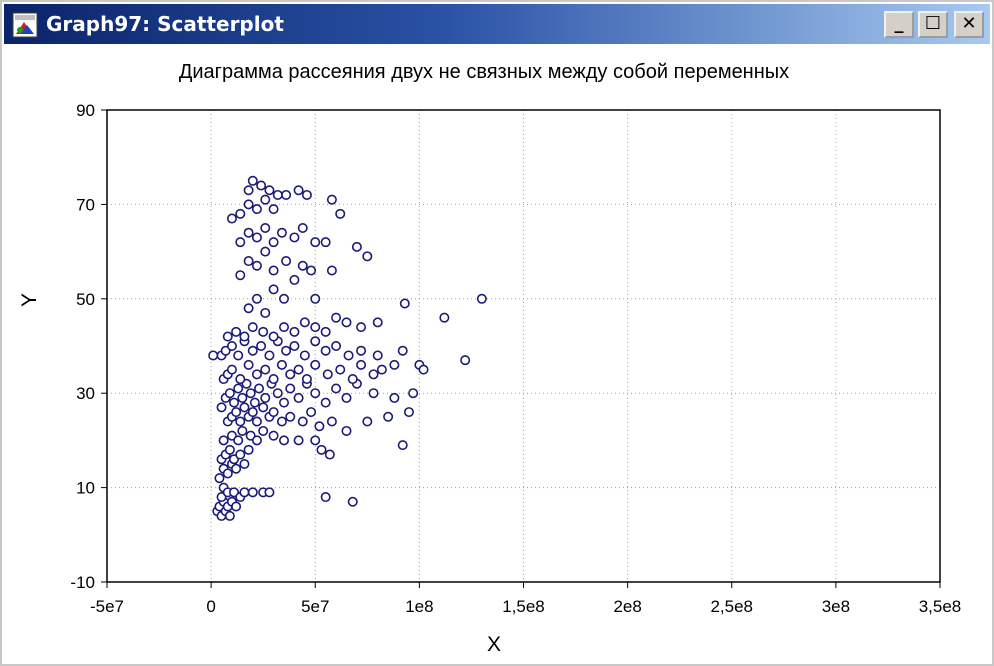 This screenshot has height=666, width=994. Describe the element at coordinates (627, 606) in the screenshot. I see `x-tick-label: 2e8` at that location.